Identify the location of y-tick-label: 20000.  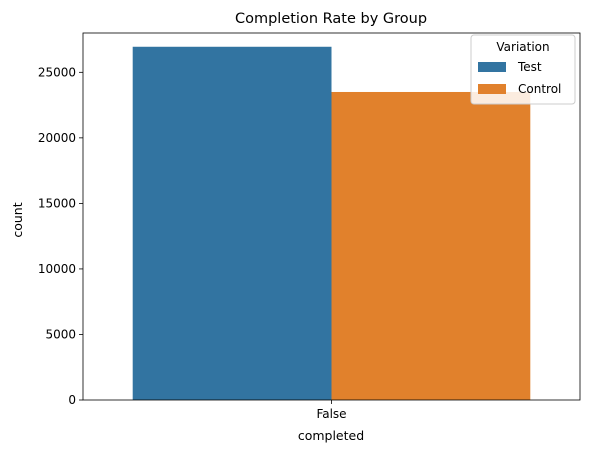
(57, 138).